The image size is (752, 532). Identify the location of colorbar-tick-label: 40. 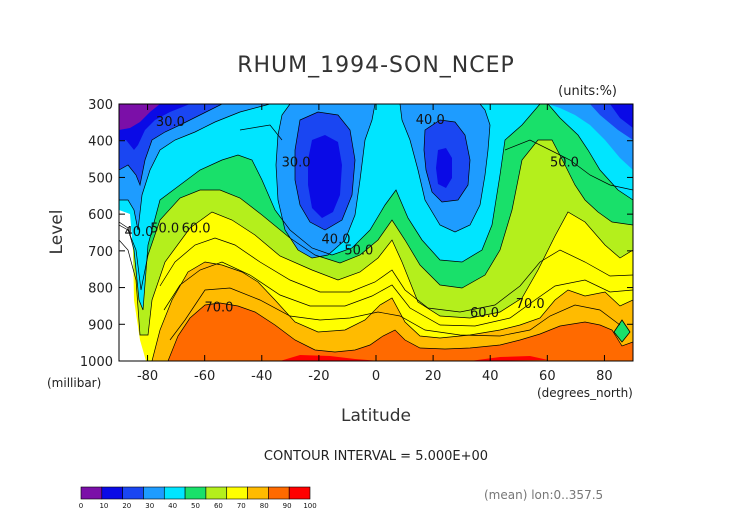
(172, 506).